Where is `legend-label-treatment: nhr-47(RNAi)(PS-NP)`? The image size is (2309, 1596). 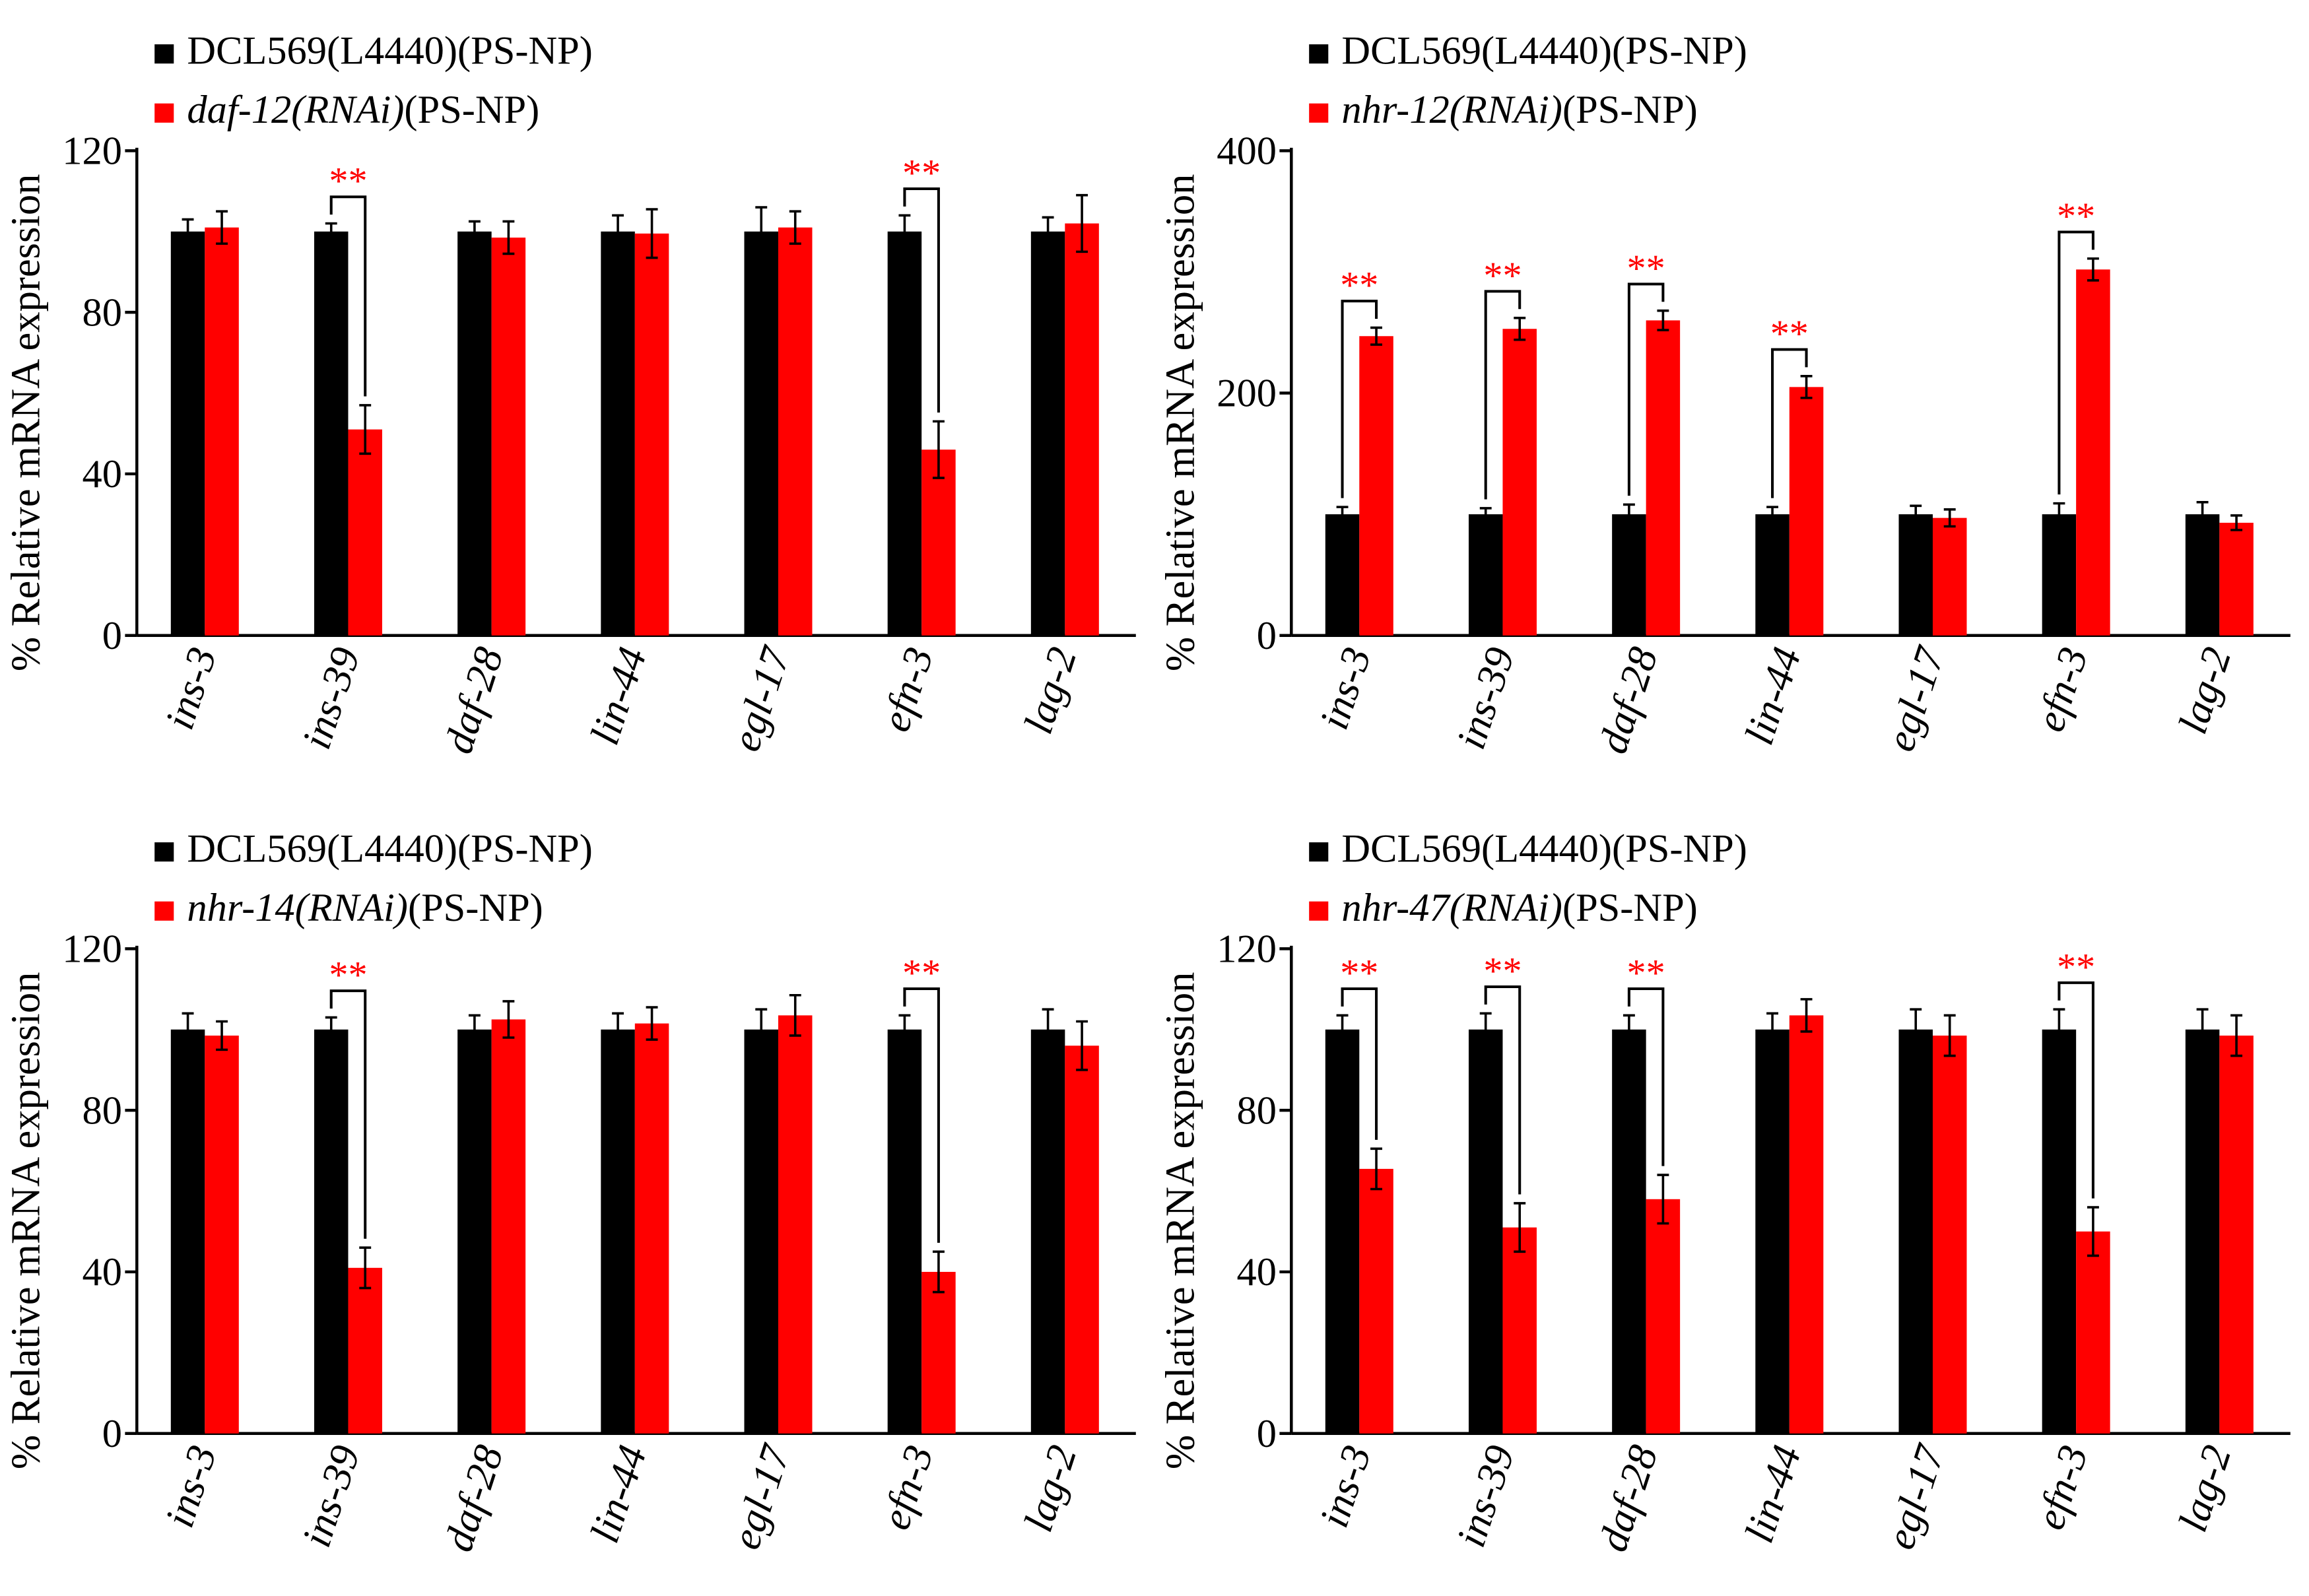 legend-label-treatment: nhr-47(RNAi)(PS-NP) is located at coordinates (1519, 908).